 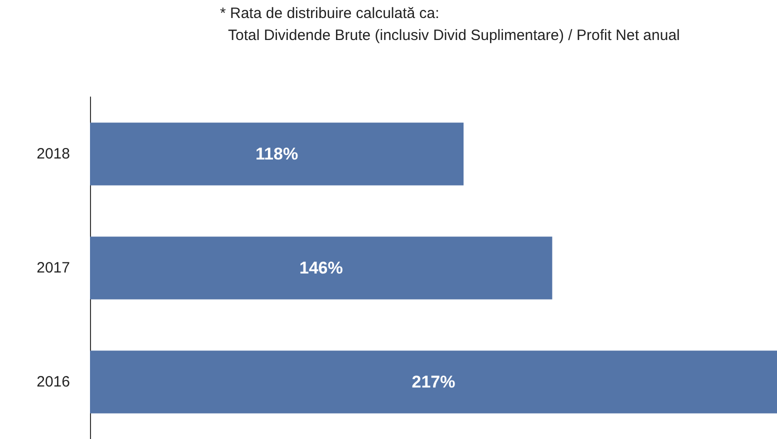 What do you see at coordinates (434, 382) in the screenshot?
I see `data-label: 217%` at bounding box center [434, 382].